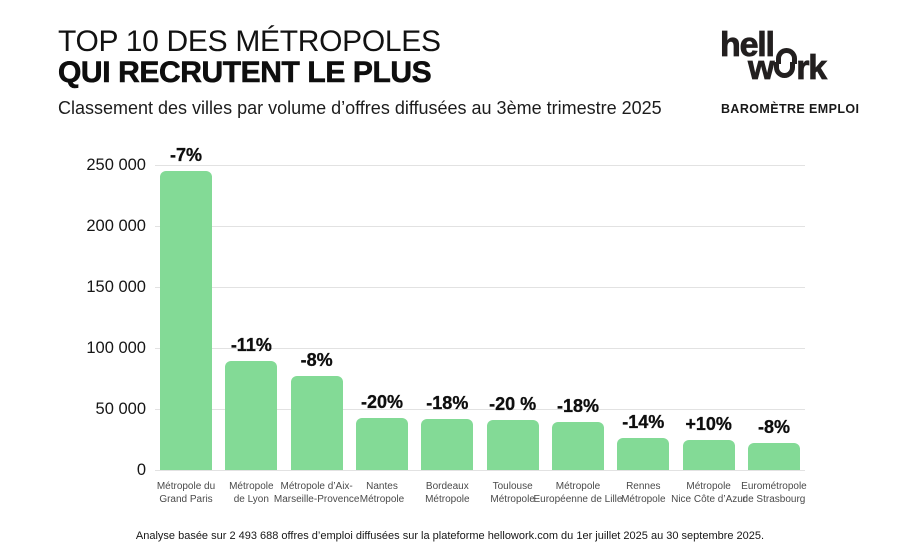 This screenshot has height=555, width=900. What do you see at coordinates (513, 404) in the screenshot?
I see `bar-value-label: -20 %` at bounding box center [513, 404].